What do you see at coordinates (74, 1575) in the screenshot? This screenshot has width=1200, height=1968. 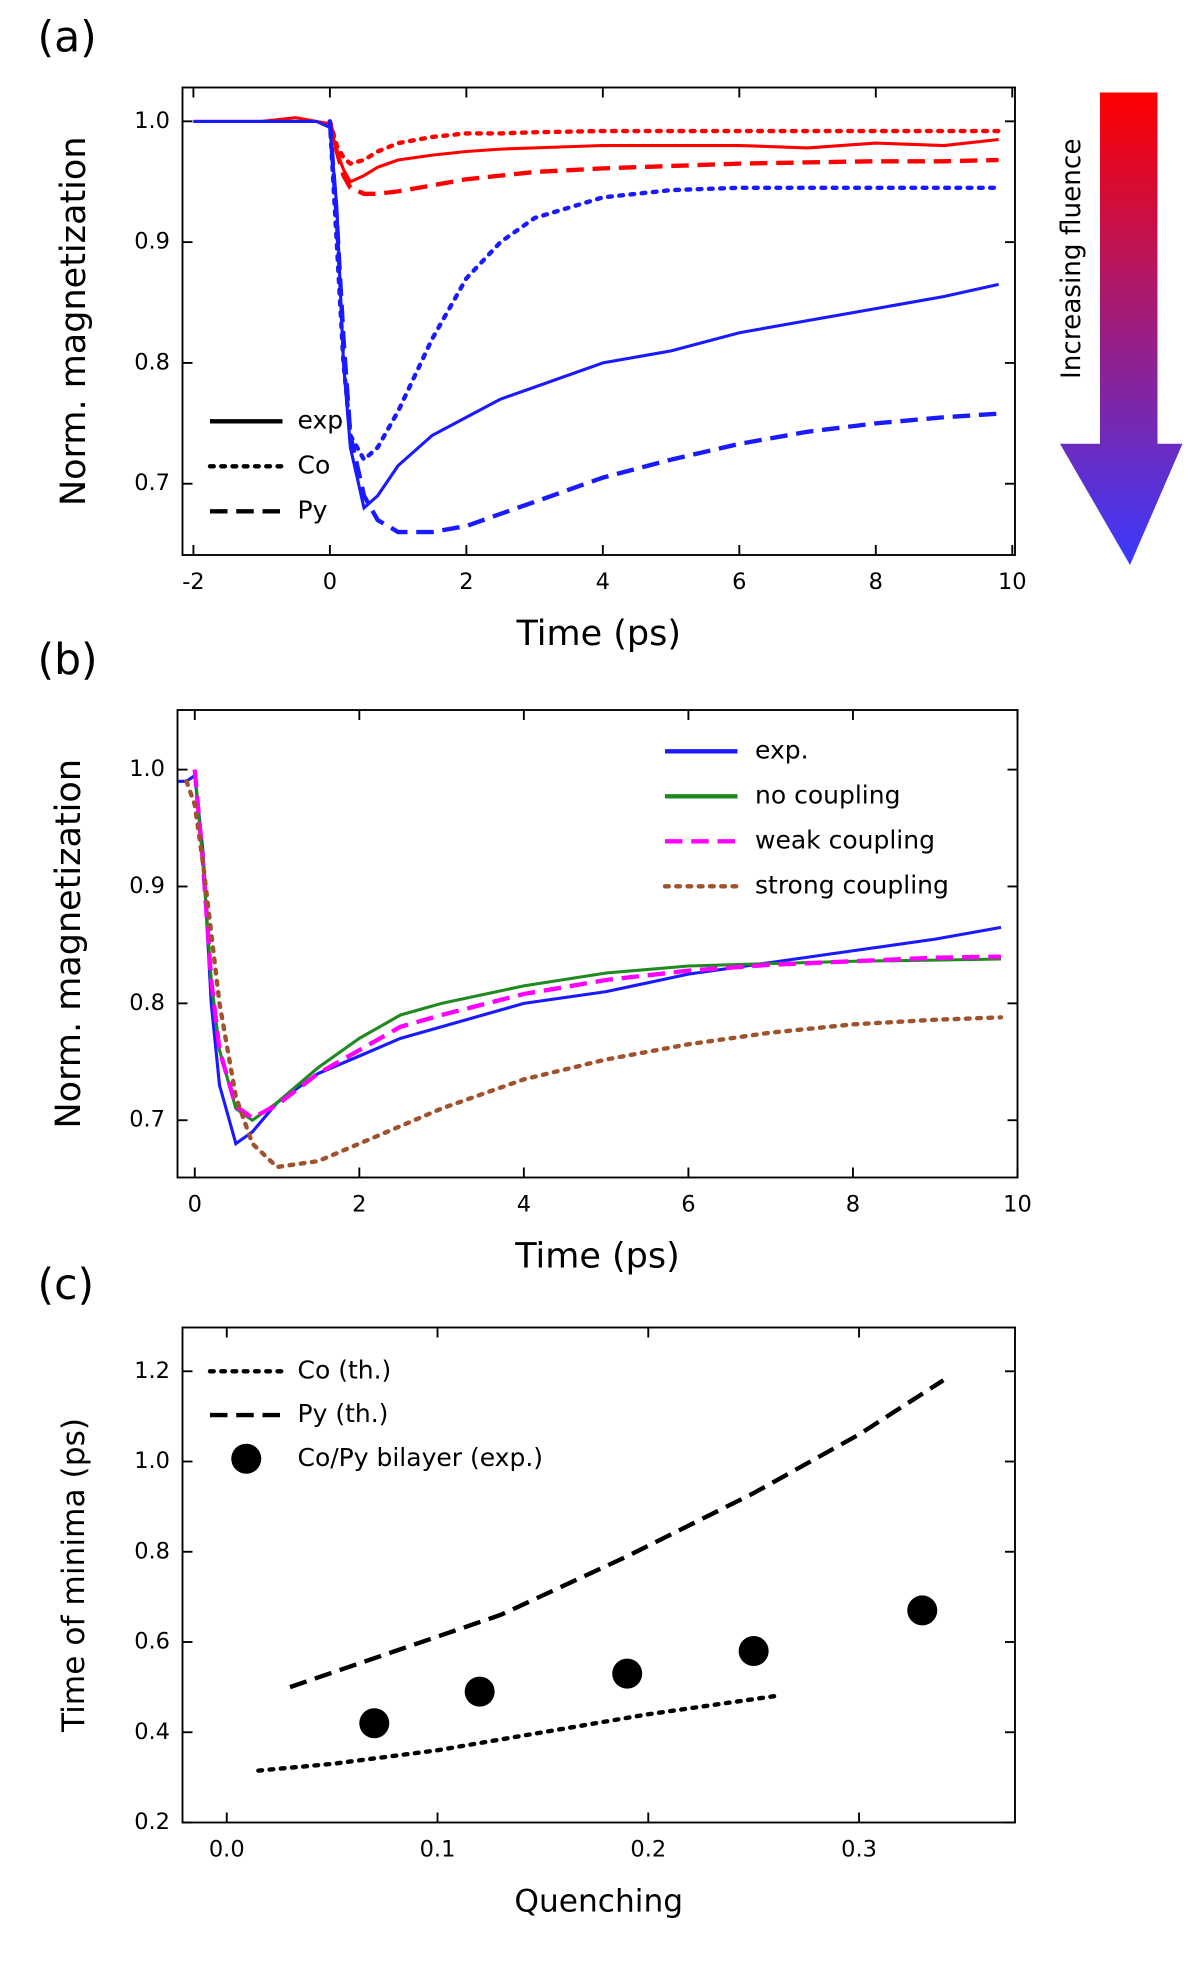 I see `y-axis-label: Time of minima (ps)` at bounding box center [74, 1575].